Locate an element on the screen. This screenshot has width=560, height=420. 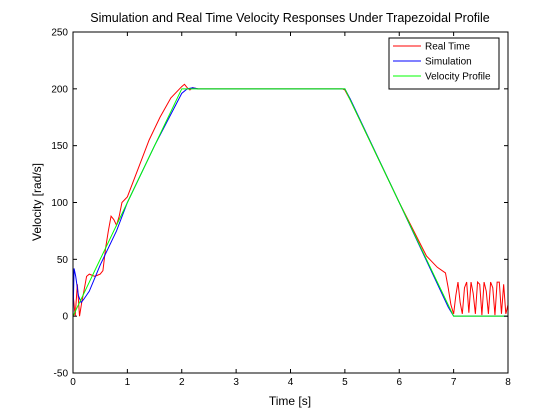
x-axis-title: Time [s] is located at coordinates (290, 401).